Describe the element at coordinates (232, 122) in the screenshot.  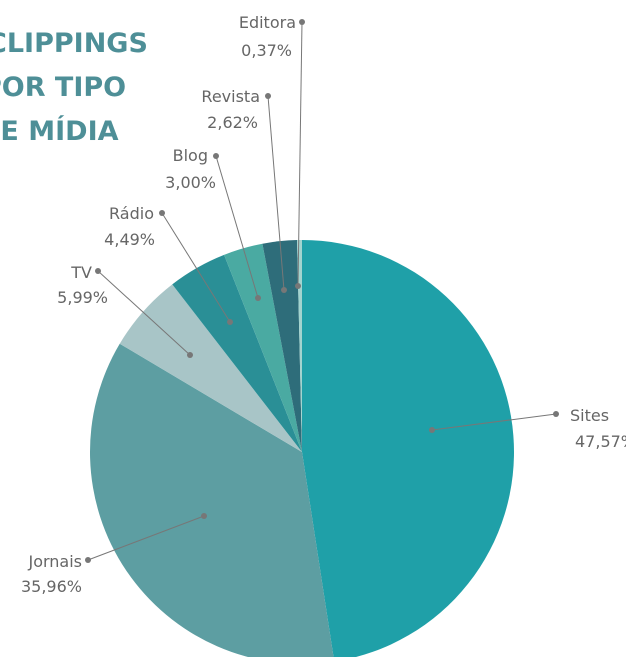
I see `slice-value-label: 2,62%` at that location.